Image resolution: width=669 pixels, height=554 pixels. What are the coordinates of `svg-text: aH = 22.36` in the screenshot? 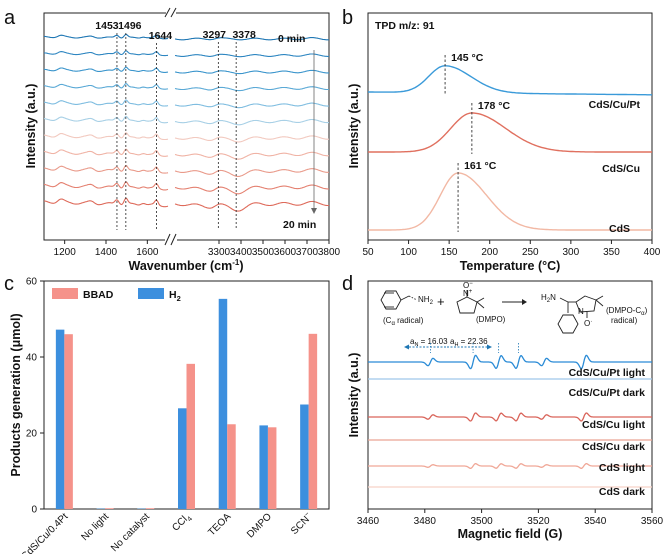 It's located at (469, 342).